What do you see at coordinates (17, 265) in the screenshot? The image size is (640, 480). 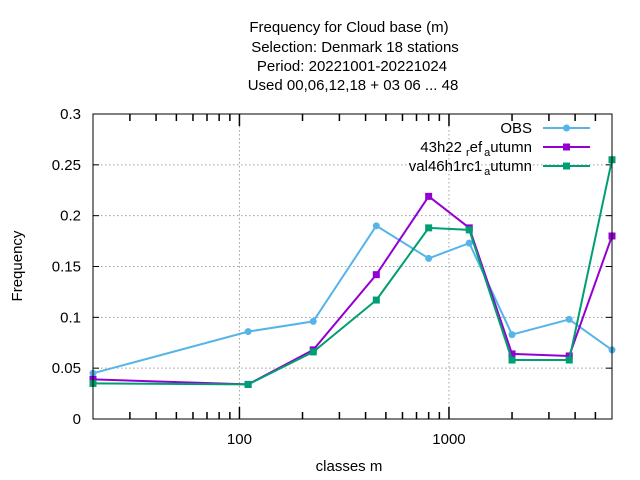 I see `y-axis-label: Frequency` at bounding box center [17, 265].